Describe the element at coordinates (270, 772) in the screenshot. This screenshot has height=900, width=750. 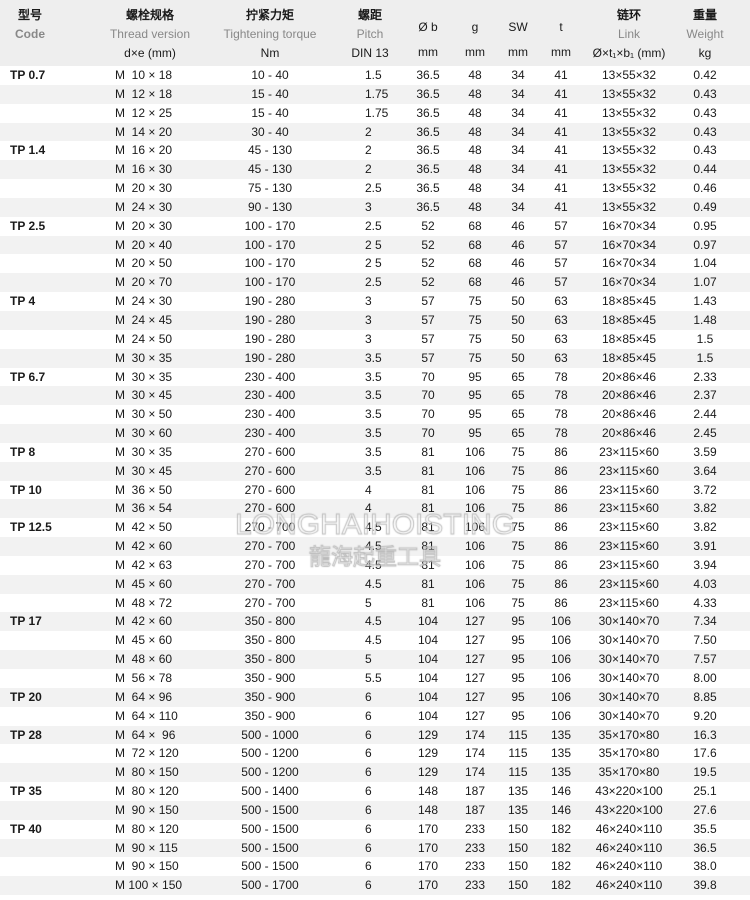
I see `cell-torque: 500 - 1200` at that location.